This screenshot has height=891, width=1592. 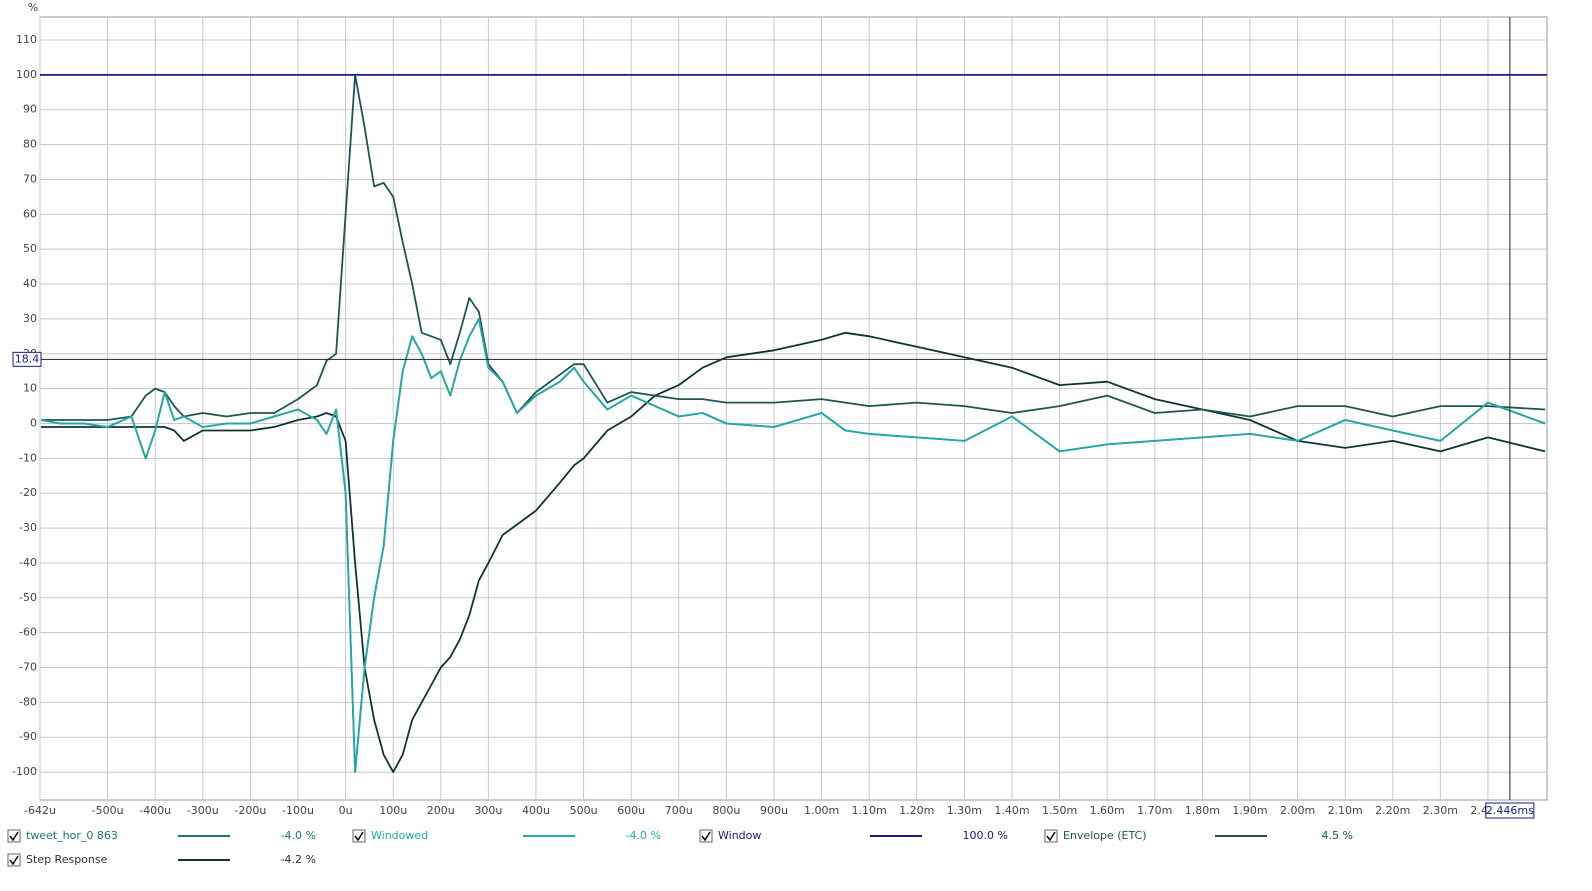 I want to click on x-tick-label: -200u, so click(x=250, y=810).